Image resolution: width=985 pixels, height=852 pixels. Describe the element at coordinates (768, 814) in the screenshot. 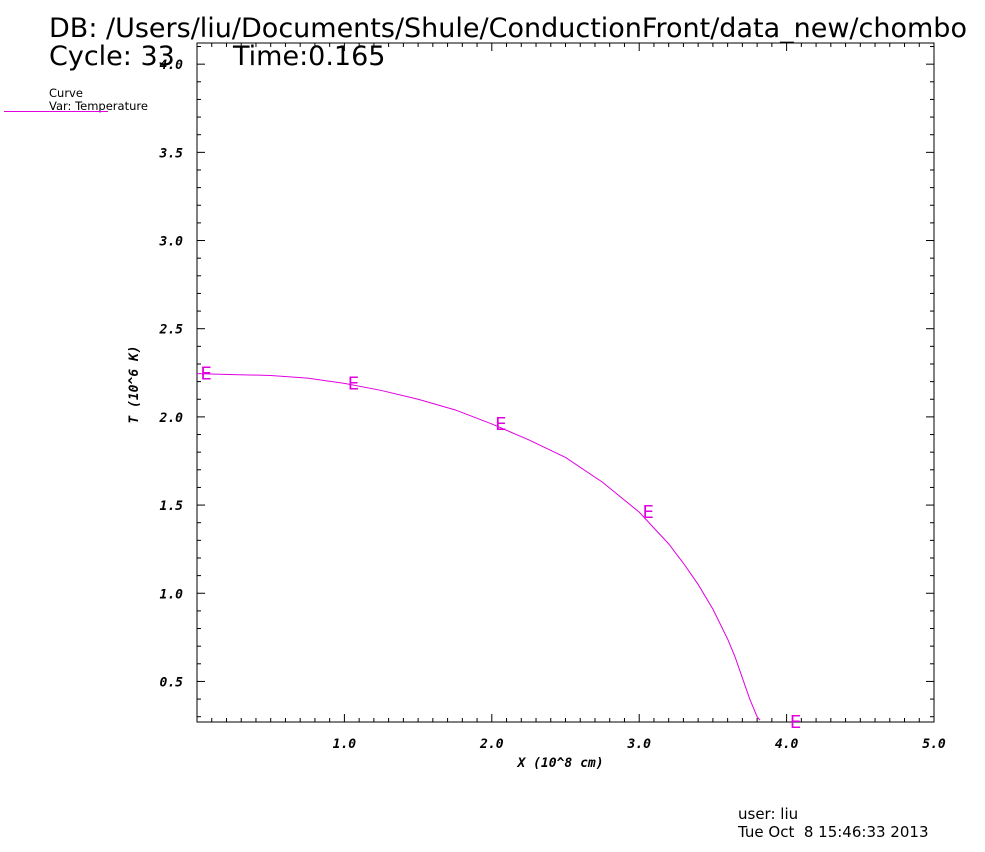

I see `user-label: user: liu` at that location.